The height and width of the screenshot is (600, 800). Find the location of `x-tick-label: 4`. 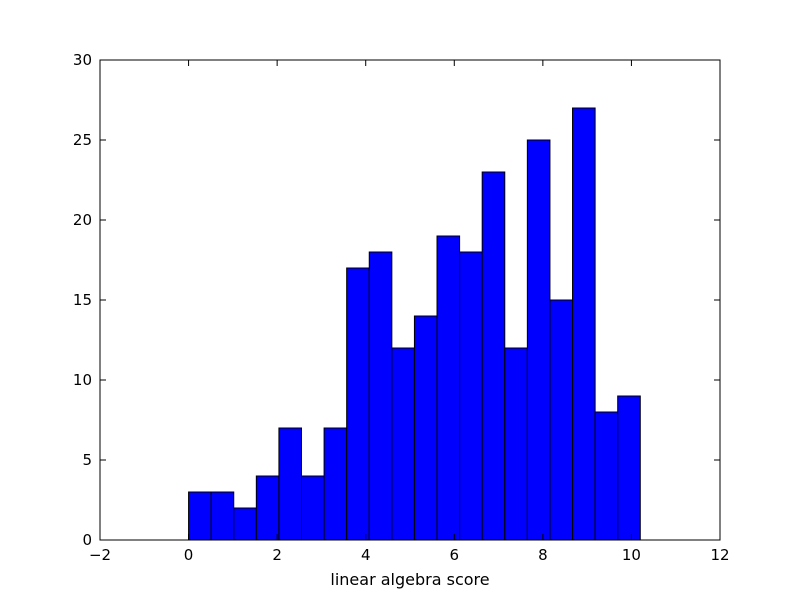

x-tick-label: 4 is located at coordinates (366, 555).